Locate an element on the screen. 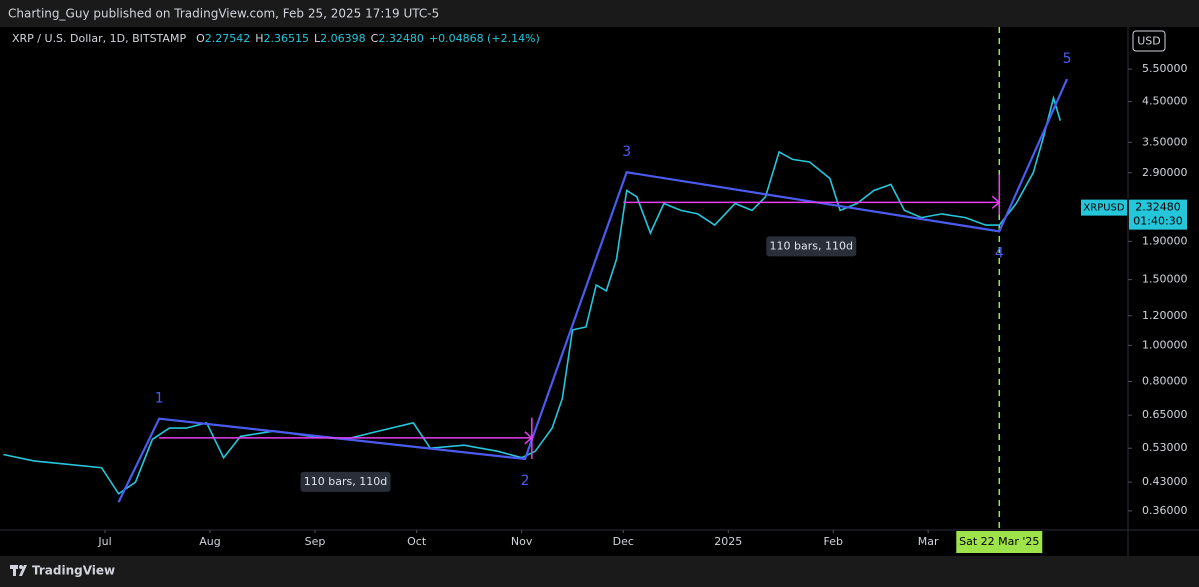 The width and height of the screenshot is (1199, 587). y-tick-label: 1.20000 is located at coordinates (1165, 315).